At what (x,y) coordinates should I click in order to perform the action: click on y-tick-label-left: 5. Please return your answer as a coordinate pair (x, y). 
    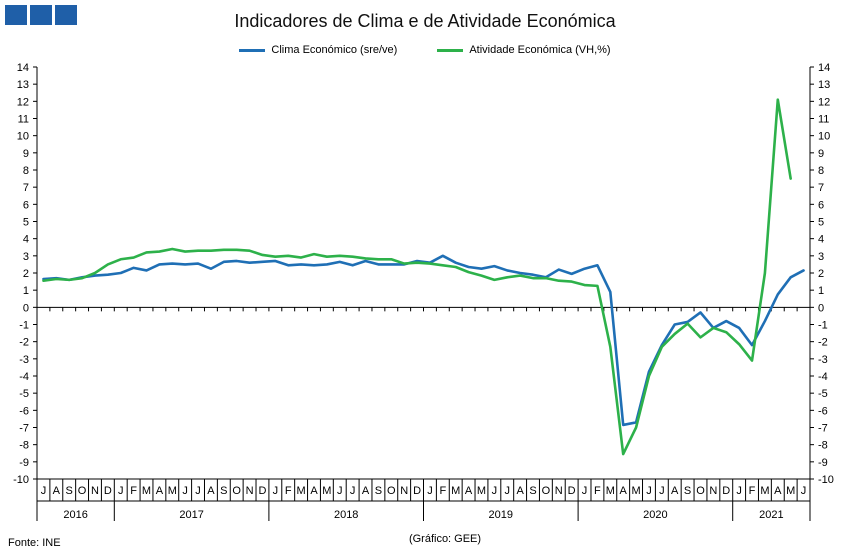
    Looking at the image, I should click on (26, 223).